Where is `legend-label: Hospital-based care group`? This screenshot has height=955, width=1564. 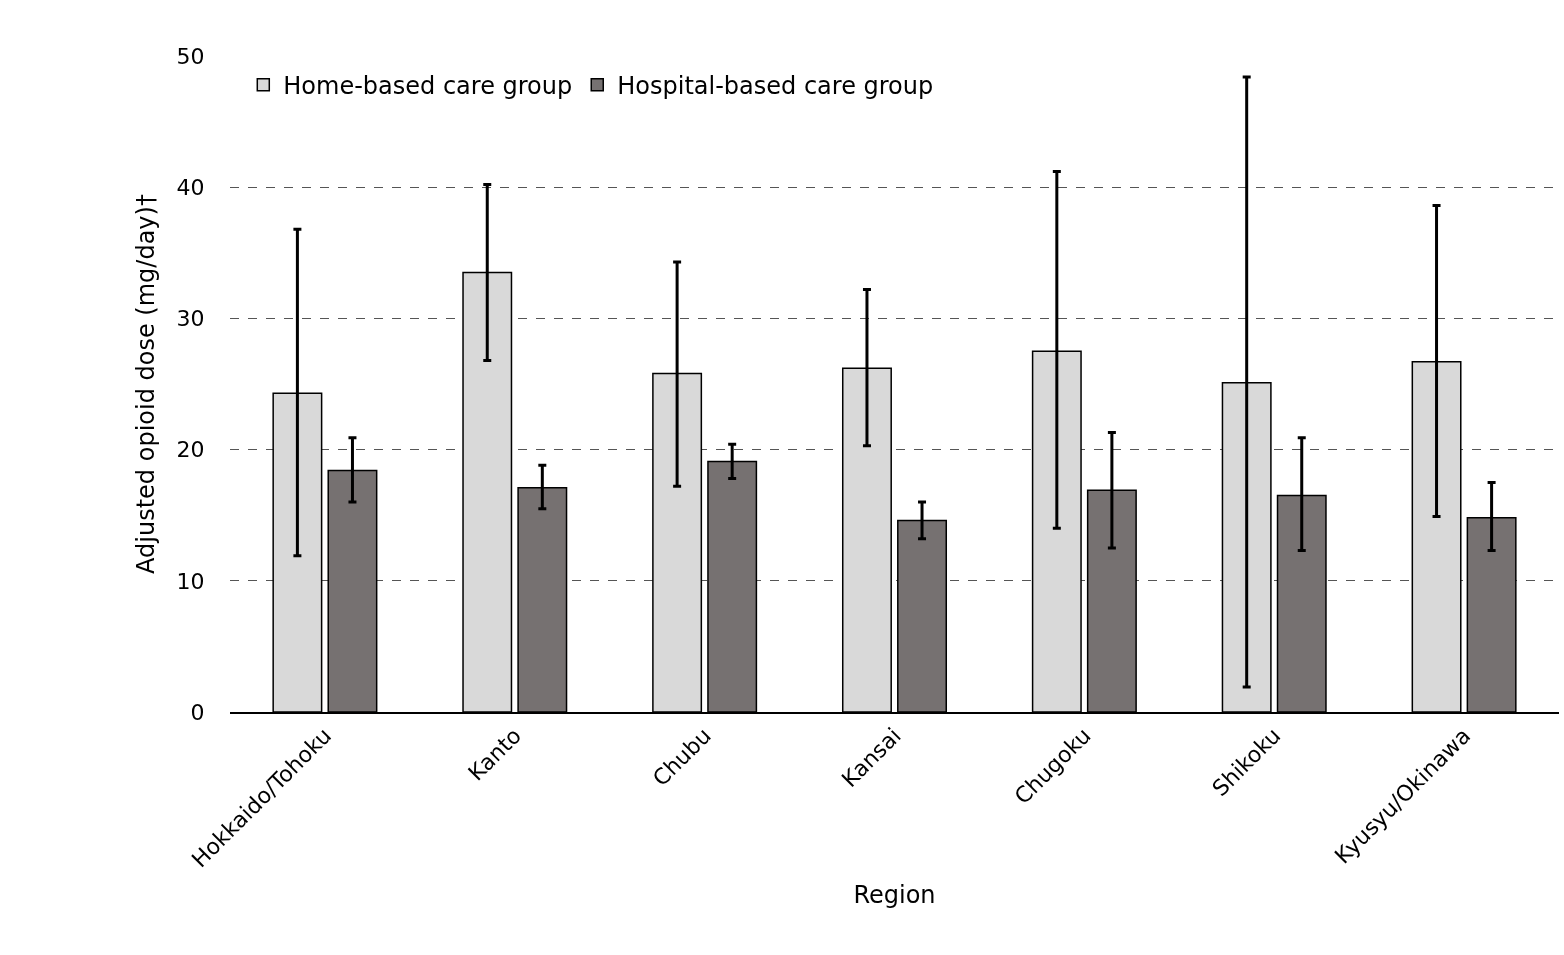
legend-label: Hospital-based care group is located at coordinates (775, 86).